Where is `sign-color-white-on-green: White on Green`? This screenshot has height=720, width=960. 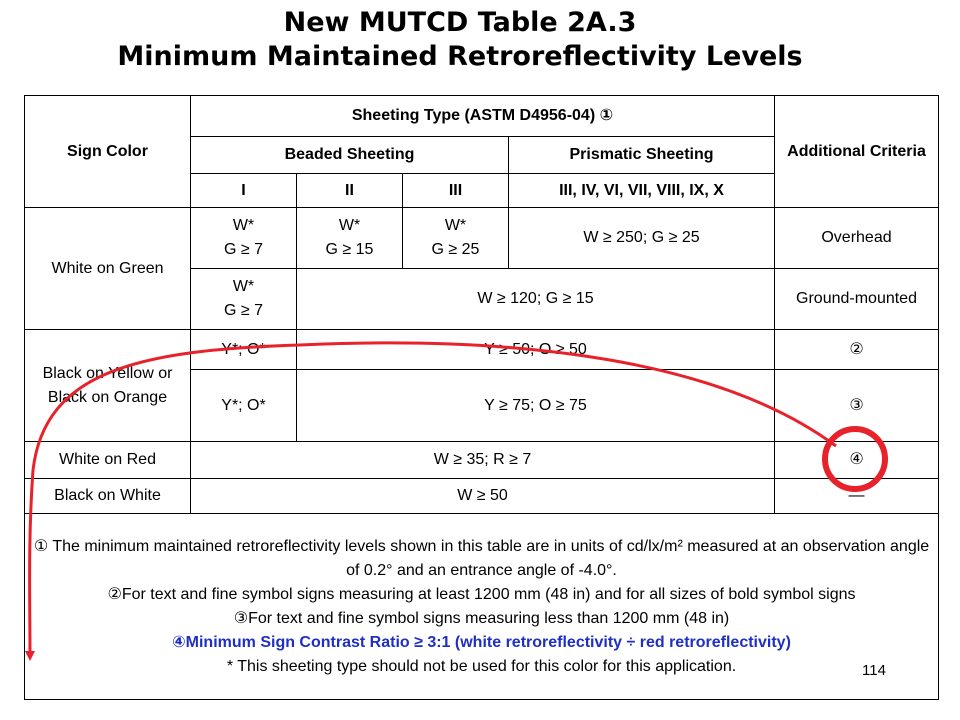 sign-color-white-on-green: White on Green is located at coordinates (107, 268).